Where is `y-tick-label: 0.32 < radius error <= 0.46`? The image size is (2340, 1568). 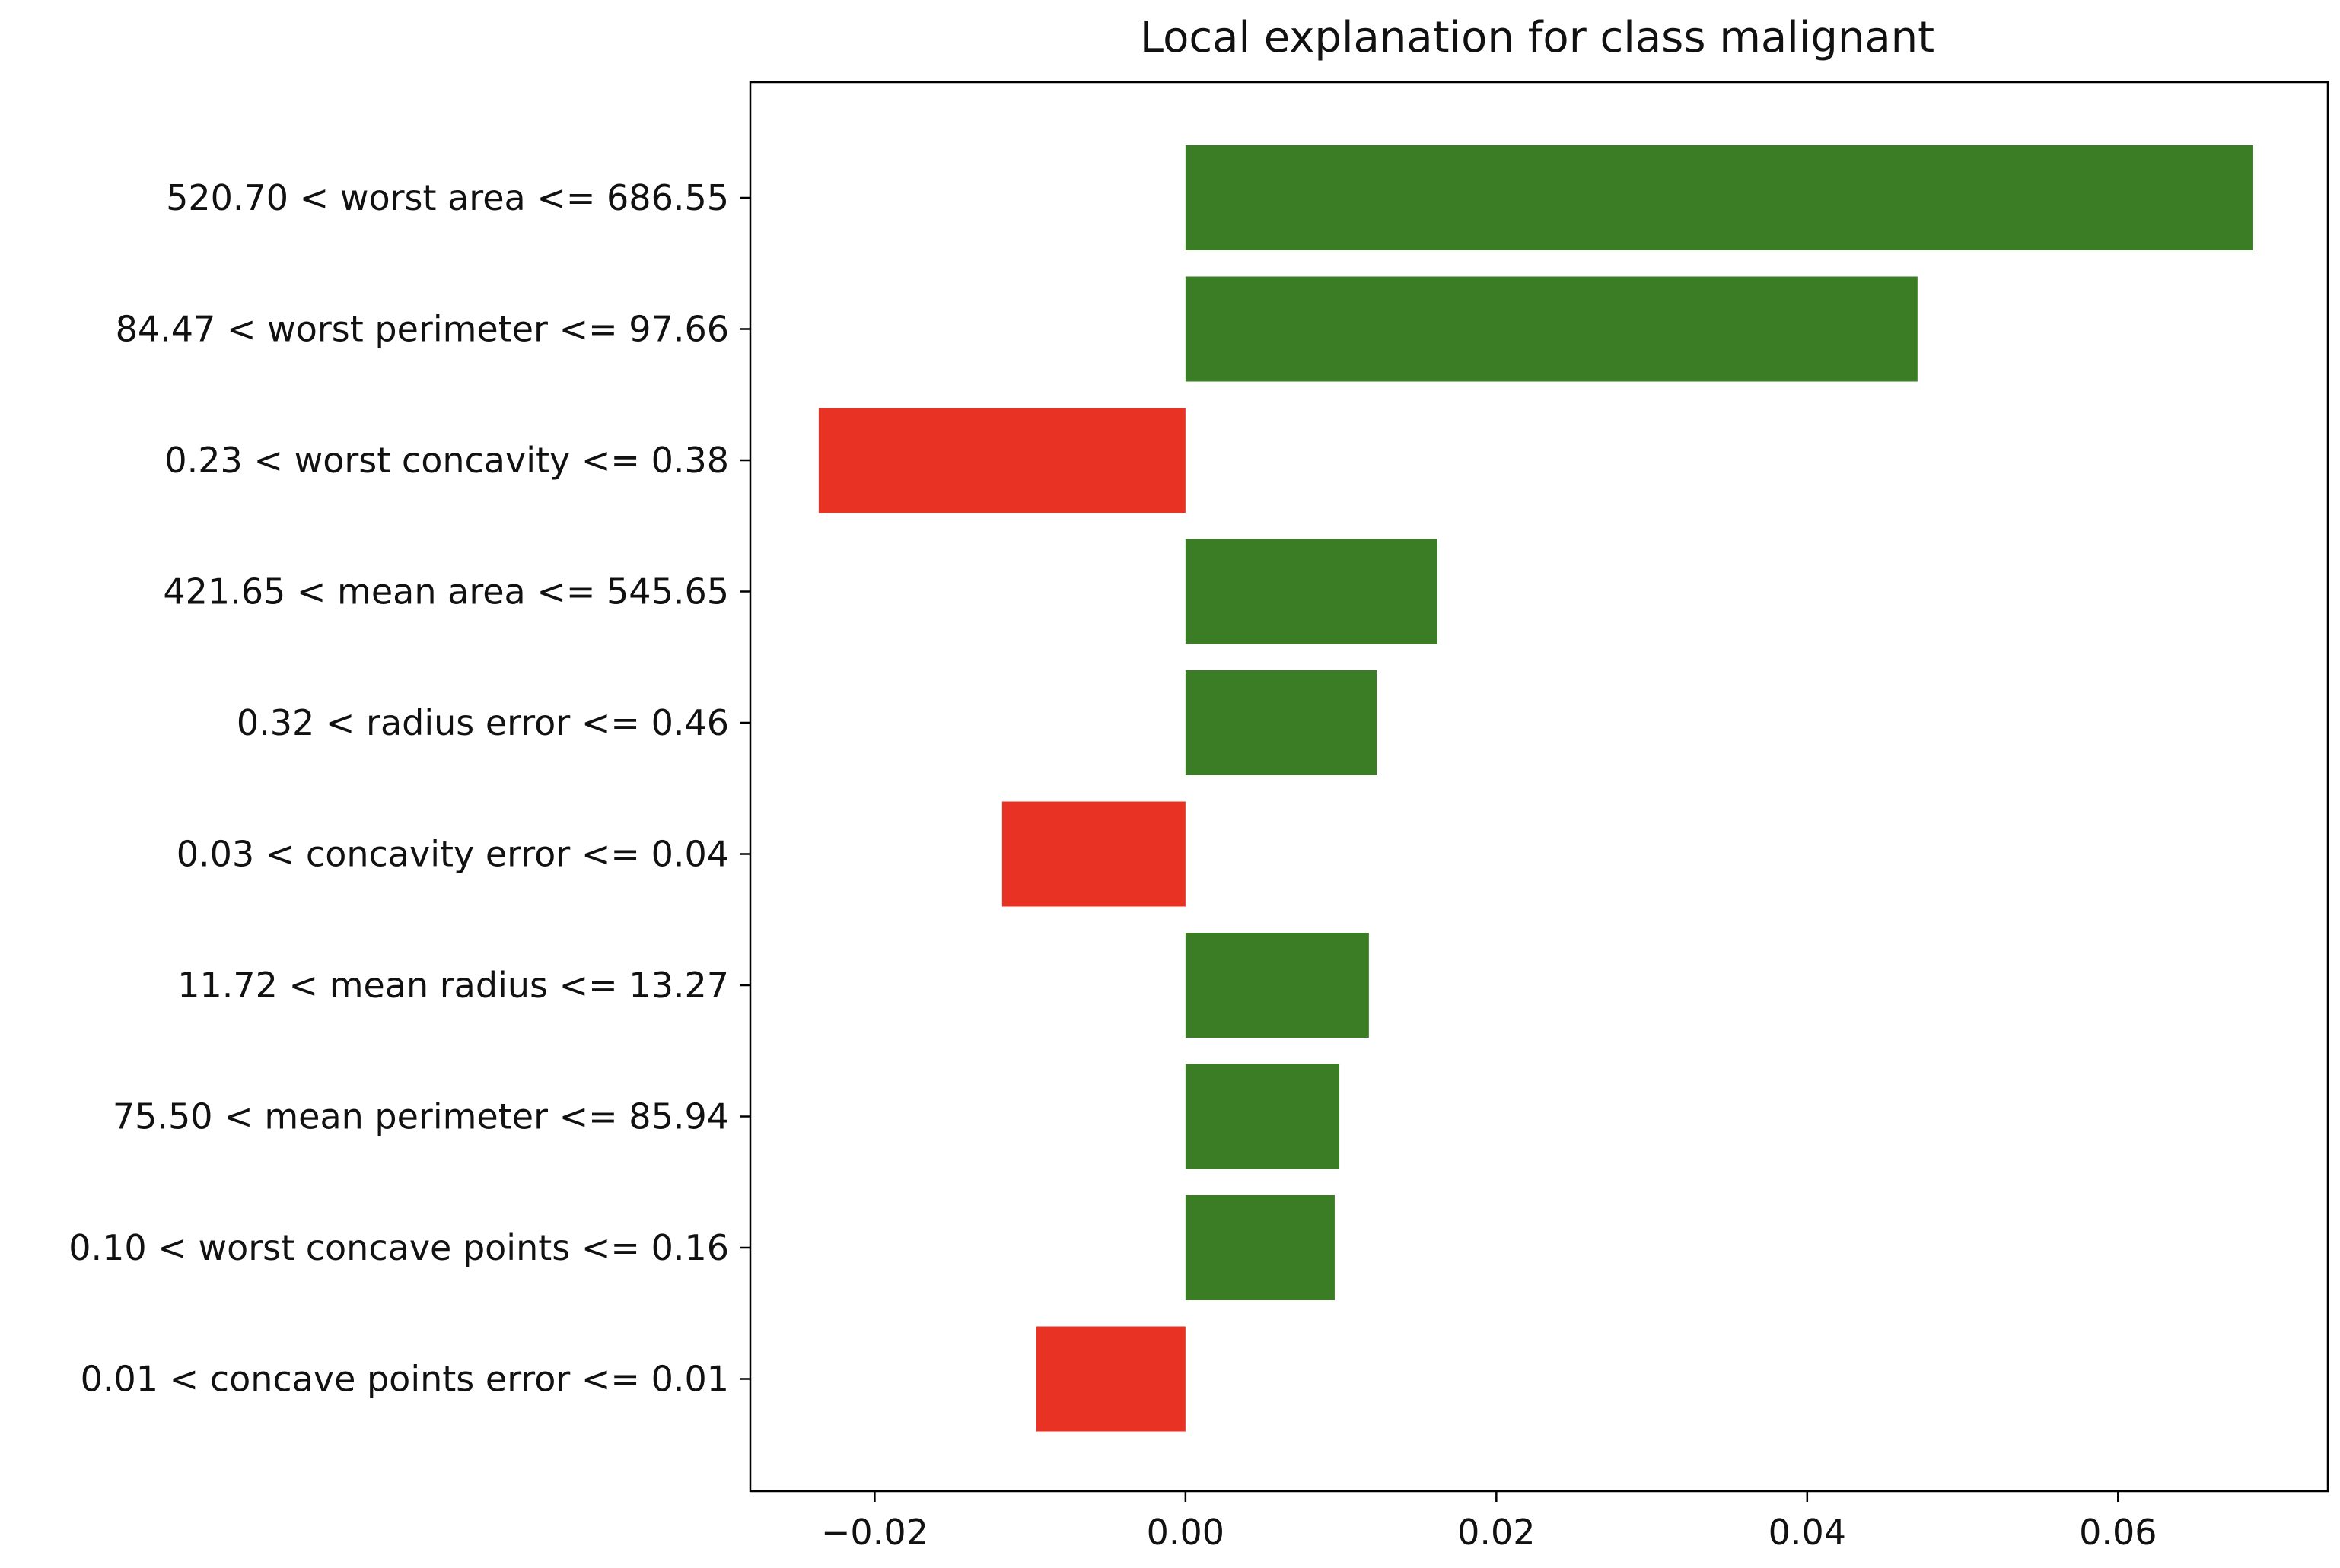 y-tick-label: 0.32 < radius error <= 0.46 is located at coordinates (483, 722).